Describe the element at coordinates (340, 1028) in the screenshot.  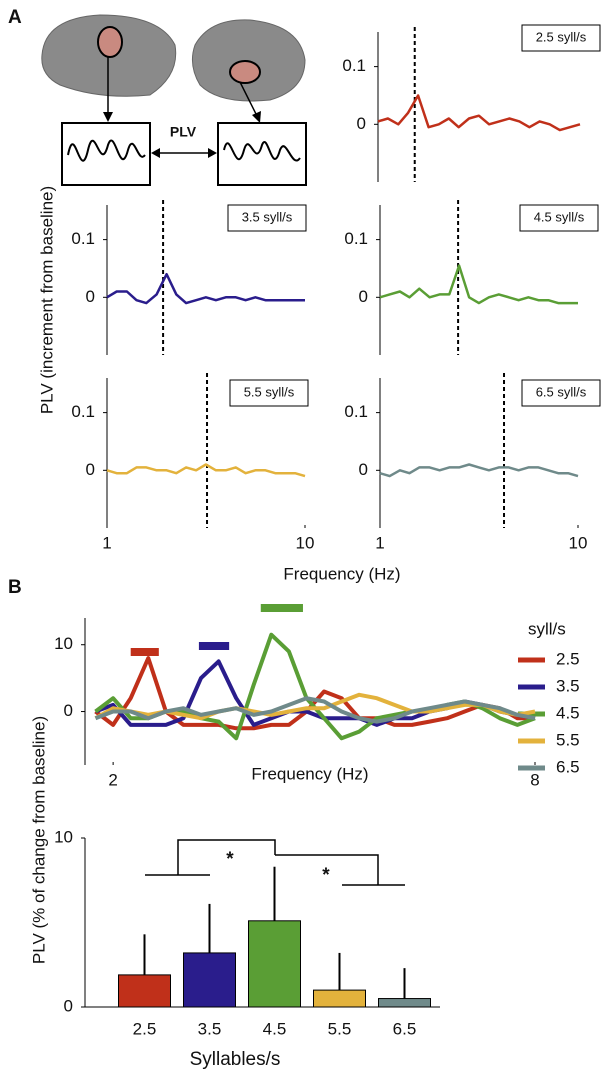
I see `x-tick-label: 5.5` at that location.